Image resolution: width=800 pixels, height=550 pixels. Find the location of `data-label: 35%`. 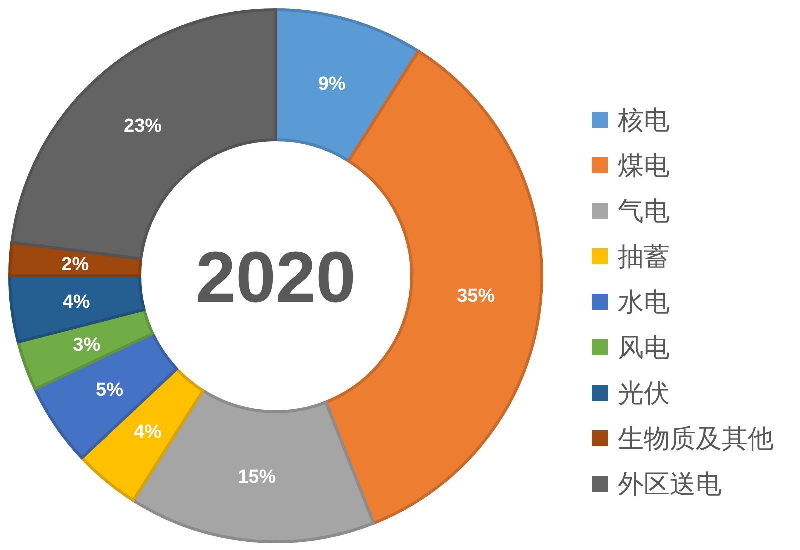

data-label: 35% is located at coordinates (476, 296).